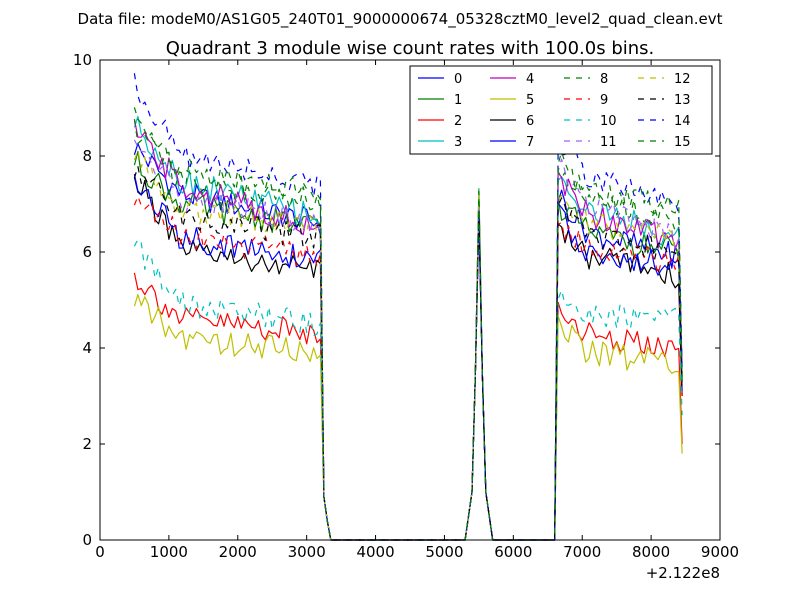 The image size is (800, 600). What do you see at coordinates (530, 121) in the screenshot?
I see `legend-label-6: 6` at bounding box center [530, 121].